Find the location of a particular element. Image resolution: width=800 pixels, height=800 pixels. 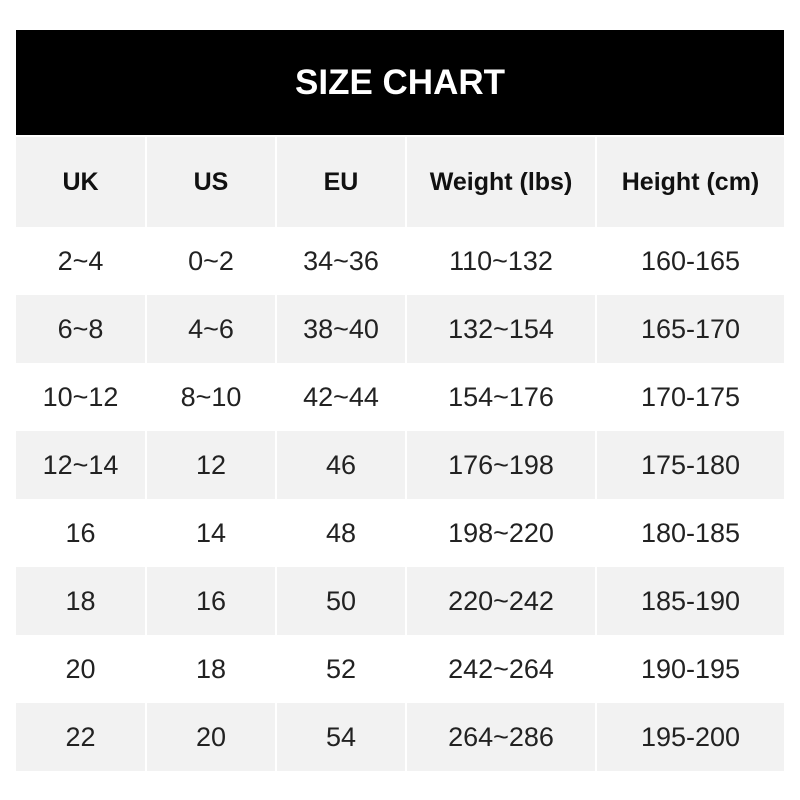

table-cell: 170-175 is located at coordinates (690, 396).